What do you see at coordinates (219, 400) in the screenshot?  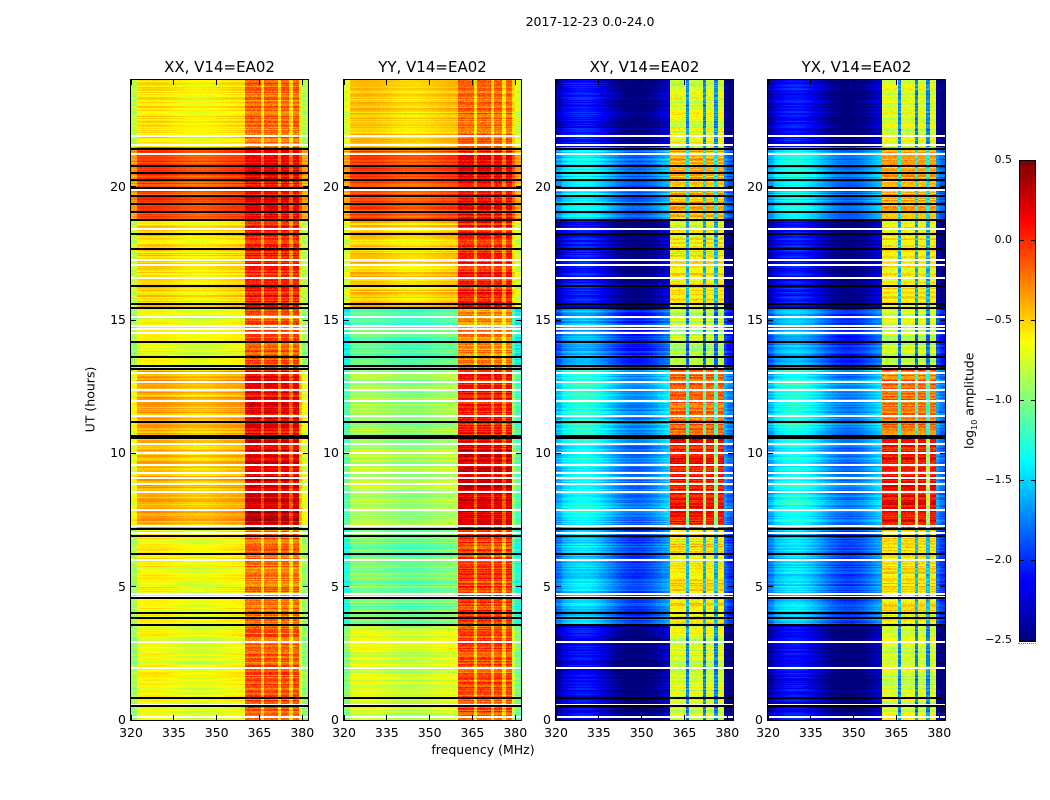 I see `heatmap-xx` at bounding box center [219, 400].